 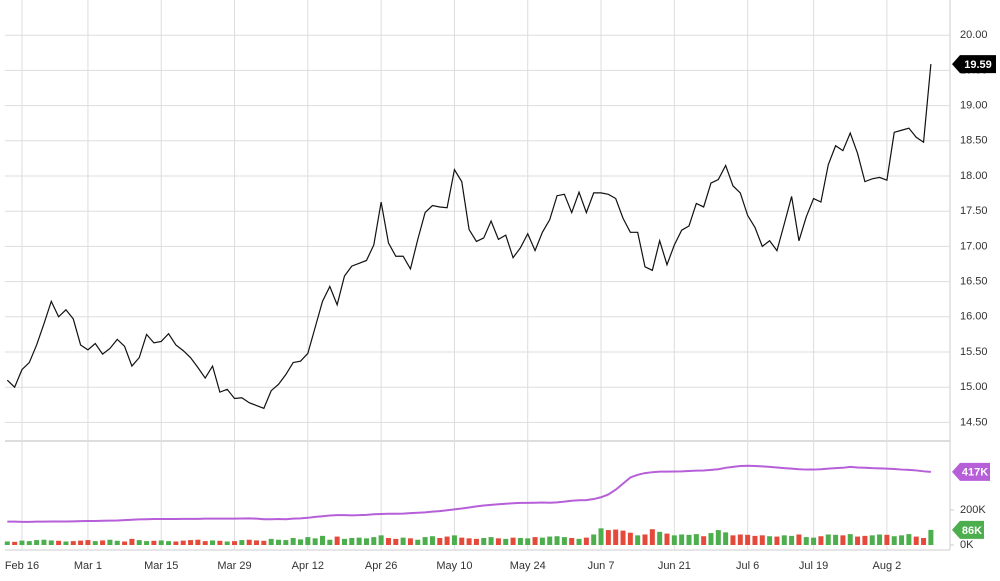 What do you see at coordinates (972, 531) in the screenshot?
I see `value-tag-label: 86K` at bounding box center [972, 531].